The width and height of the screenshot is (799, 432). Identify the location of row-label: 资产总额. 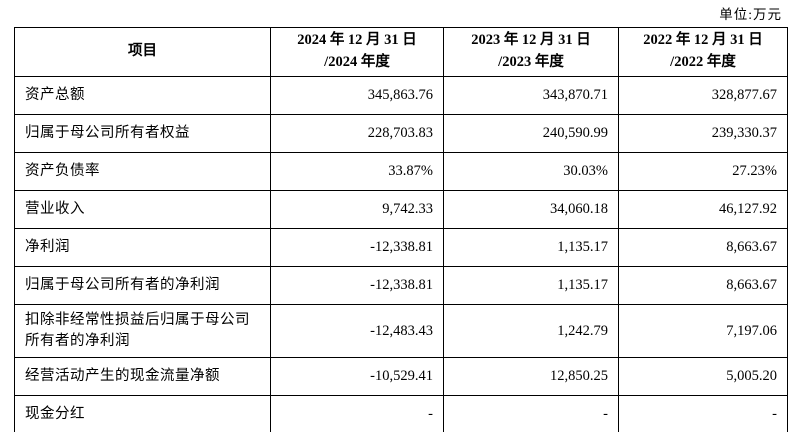
(142, 95).